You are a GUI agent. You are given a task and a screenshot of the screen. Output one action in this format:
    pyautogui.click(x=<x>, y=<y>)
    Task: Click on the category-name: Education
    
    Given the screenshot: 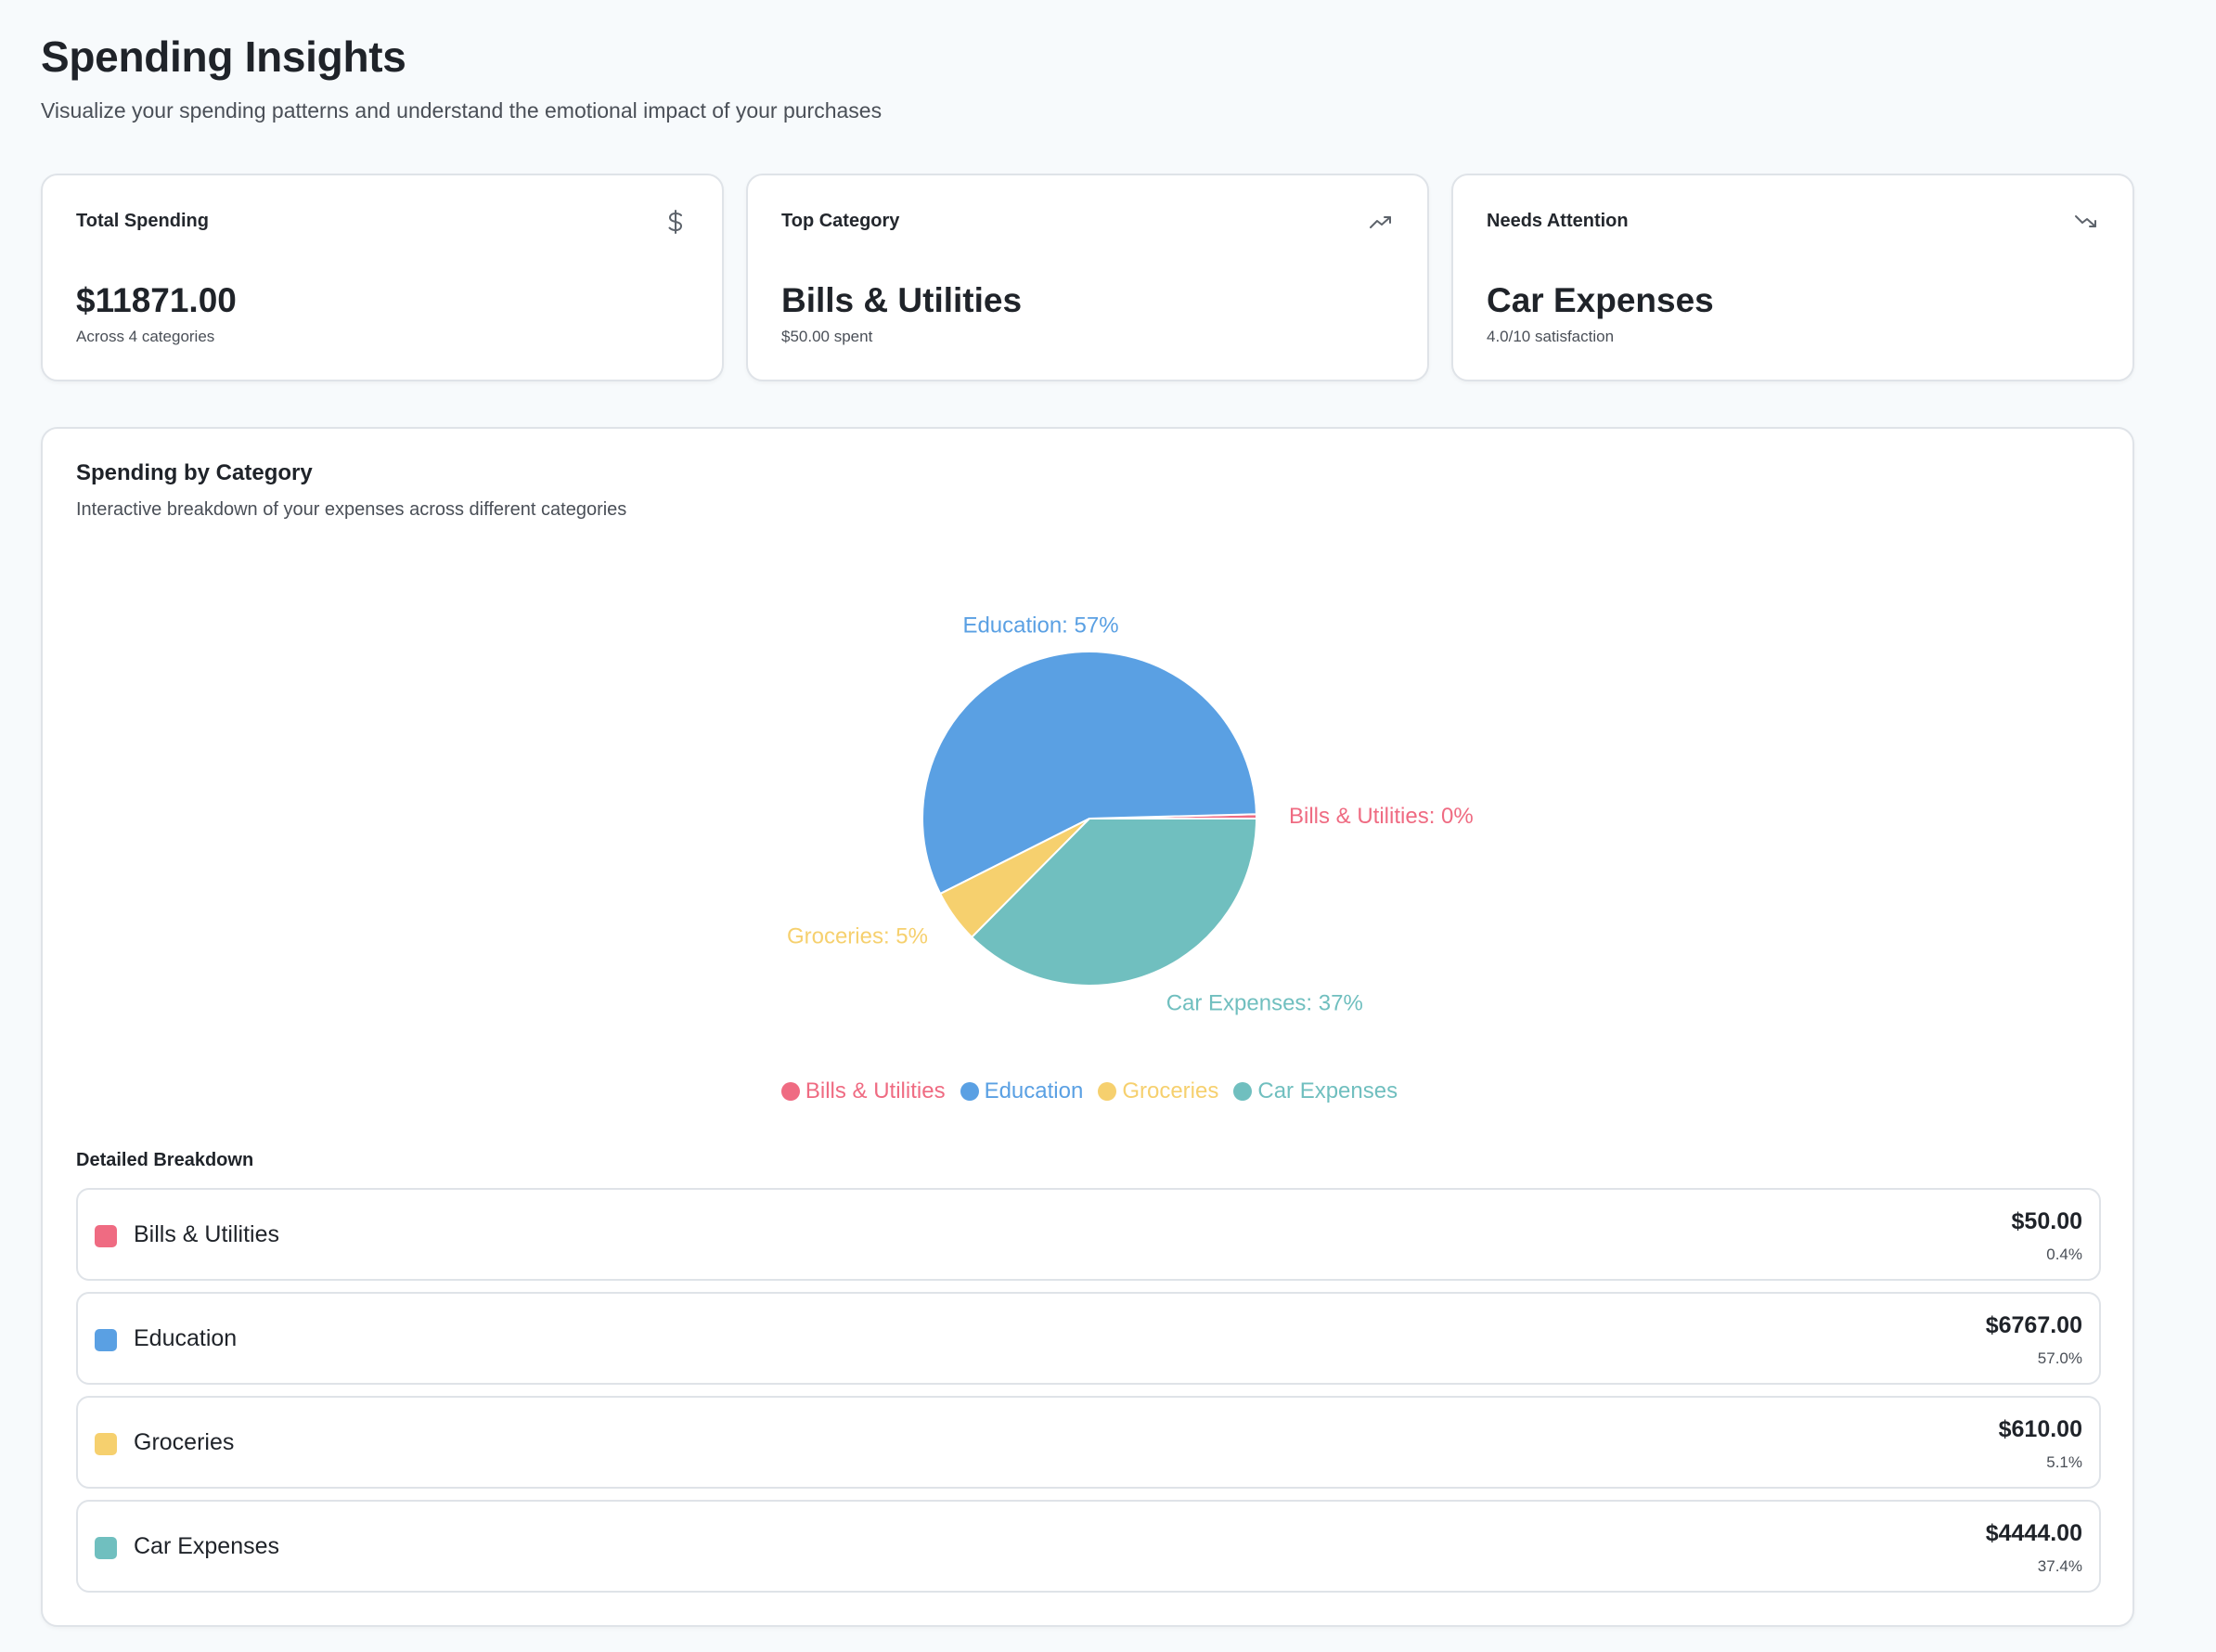 What is the action you would take?
    pyautogui.click(x=186, y=1338)
    